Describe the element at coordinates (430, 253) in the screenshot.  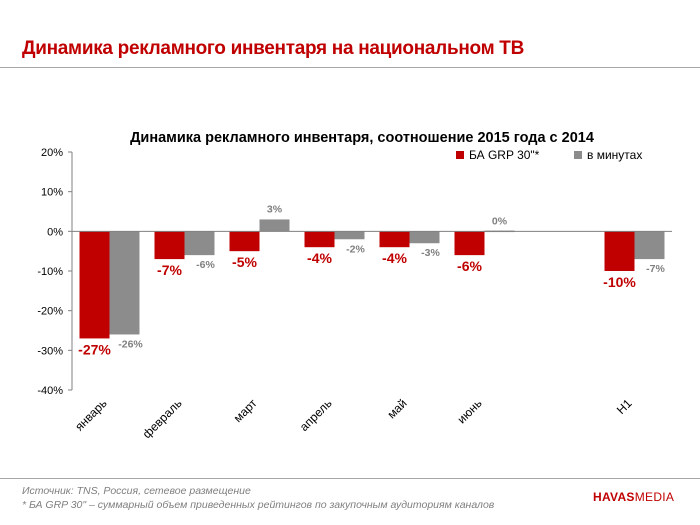
I see `data-label: -3%` at that location.